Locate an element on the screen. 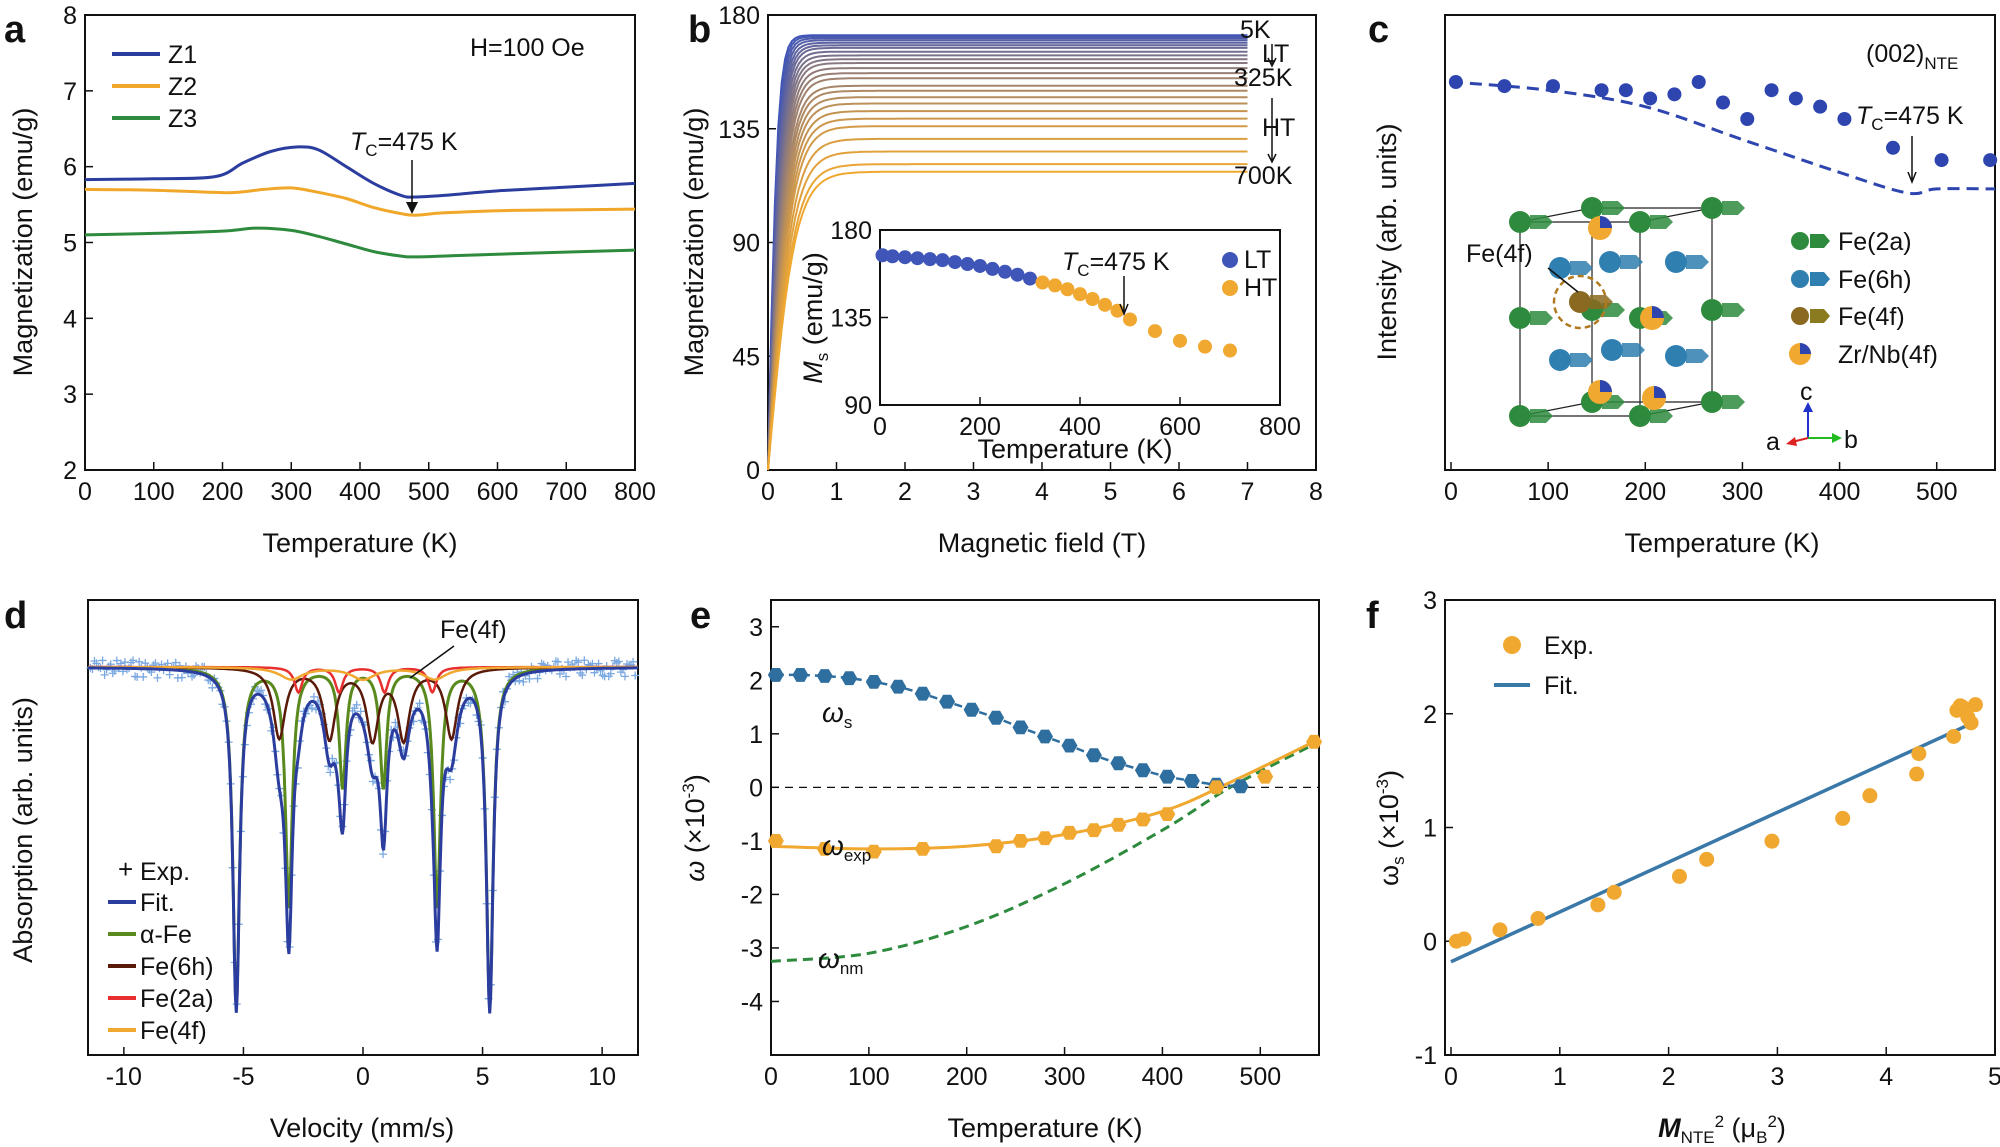 The image size is (2000, 1147). d-x-tick-label: -10 is located at coordinates (124, 1077).